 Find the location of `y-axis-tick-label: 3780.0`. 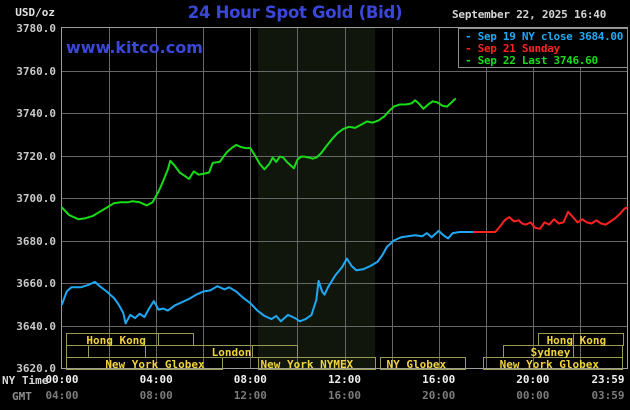

y-axis-tick-label: 3780.0 is located at coordinates (36, 28).